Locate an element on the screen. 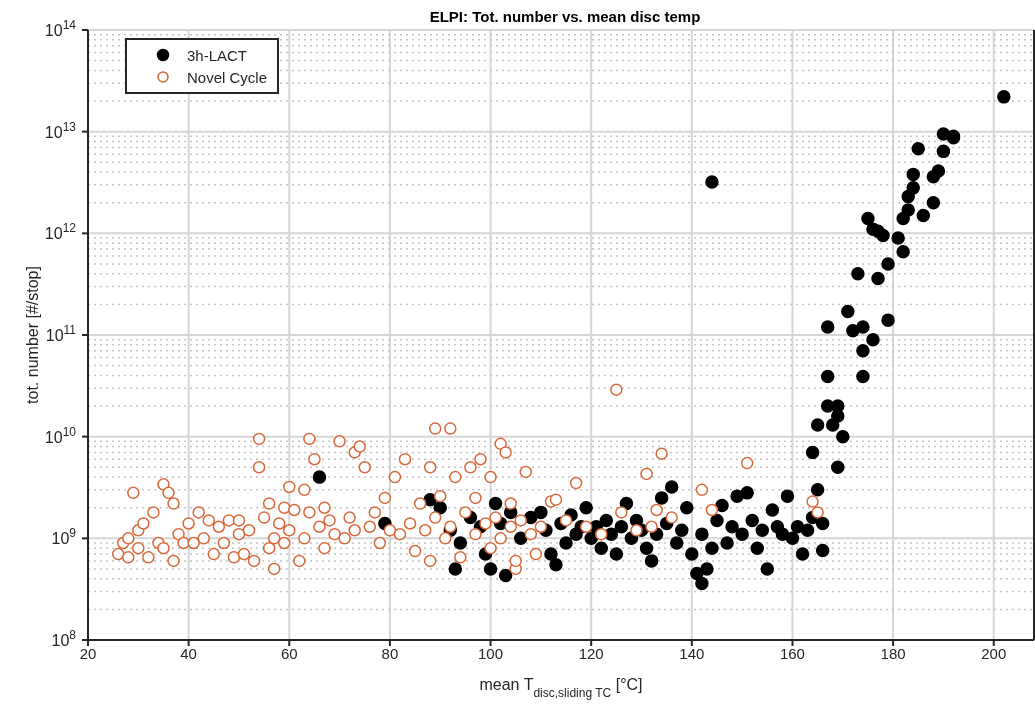 The height and width of the screenshot is (706, 1035). x-tick-label: 60 is located at coordinates (289, 653).